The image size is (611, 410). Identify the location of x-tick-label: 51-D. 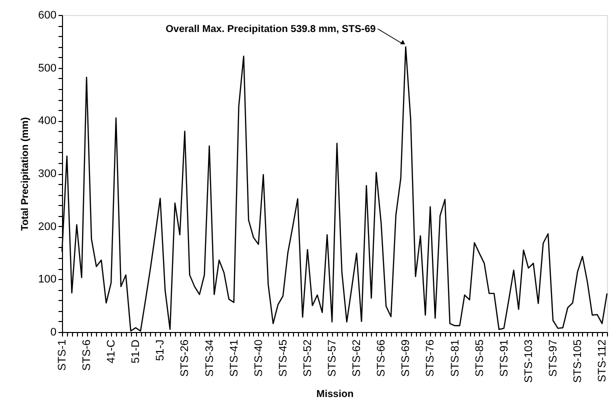
(136, 351).